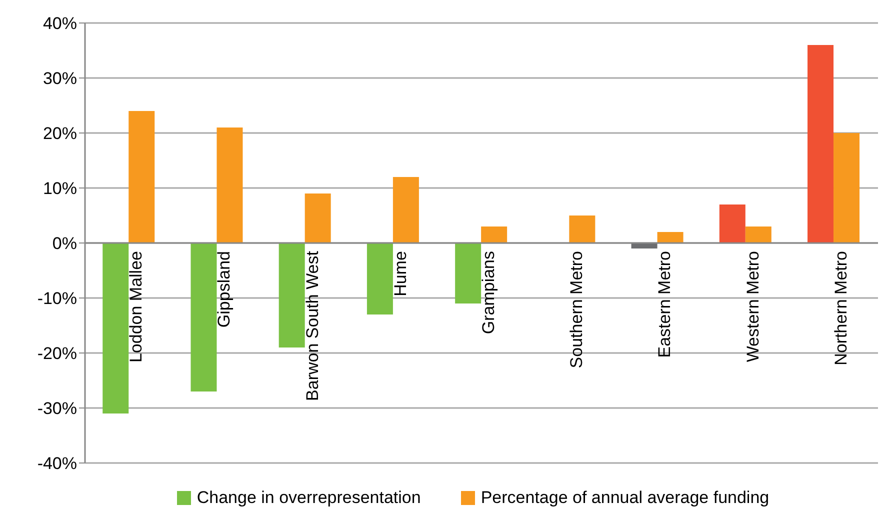  Describe the element at coordinates (136, 307) in the screenshot. I see `x-tick-label: Loddon Mallee` at that location.